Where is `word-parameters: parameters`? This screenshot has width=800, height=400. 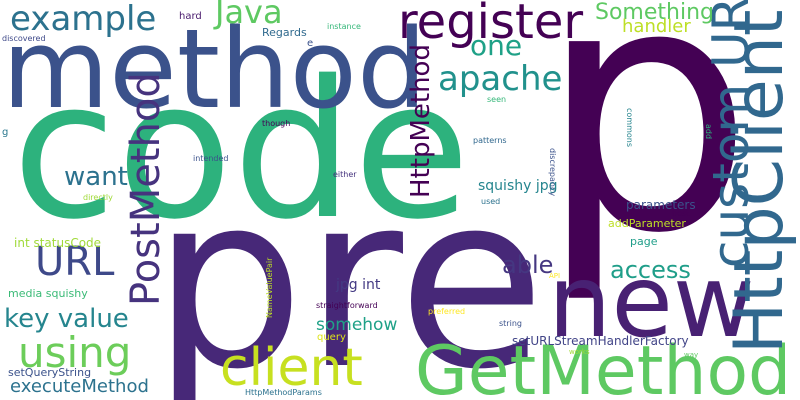 word-parameters: parameters is located at coordinates (661, 205).